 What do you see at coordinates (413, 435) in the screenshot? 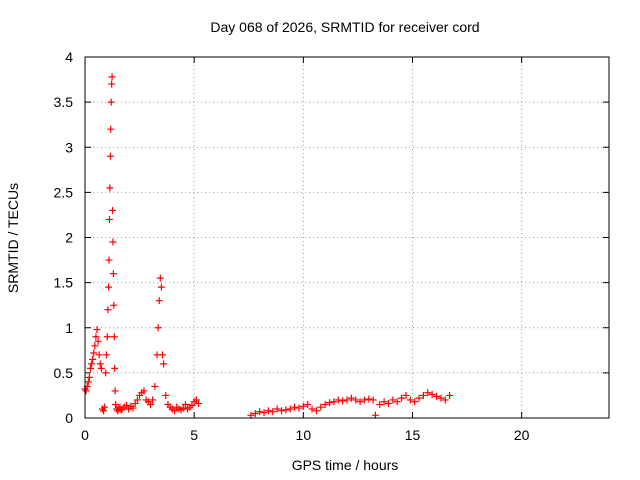
I see `x-tick-label: 15` at bounding box center [413, 435].